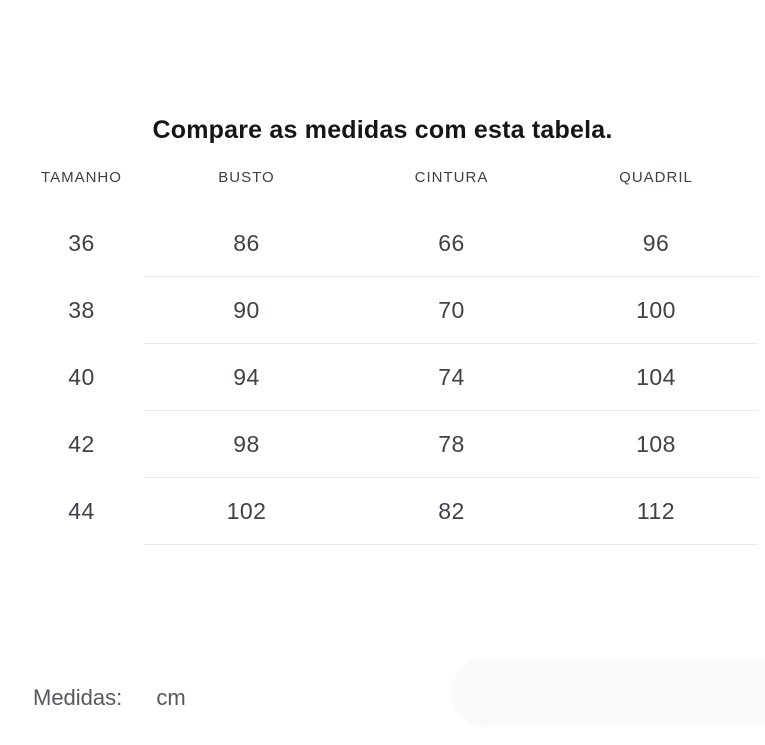 The image size is (765, 745). I want to click on cell-waist: 66, so click(451, 243).